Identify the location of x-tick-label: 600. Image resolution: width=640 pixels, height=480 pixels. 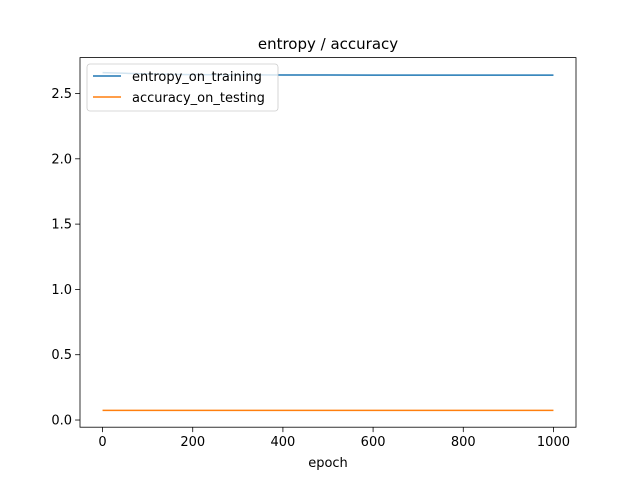
(373, 442).